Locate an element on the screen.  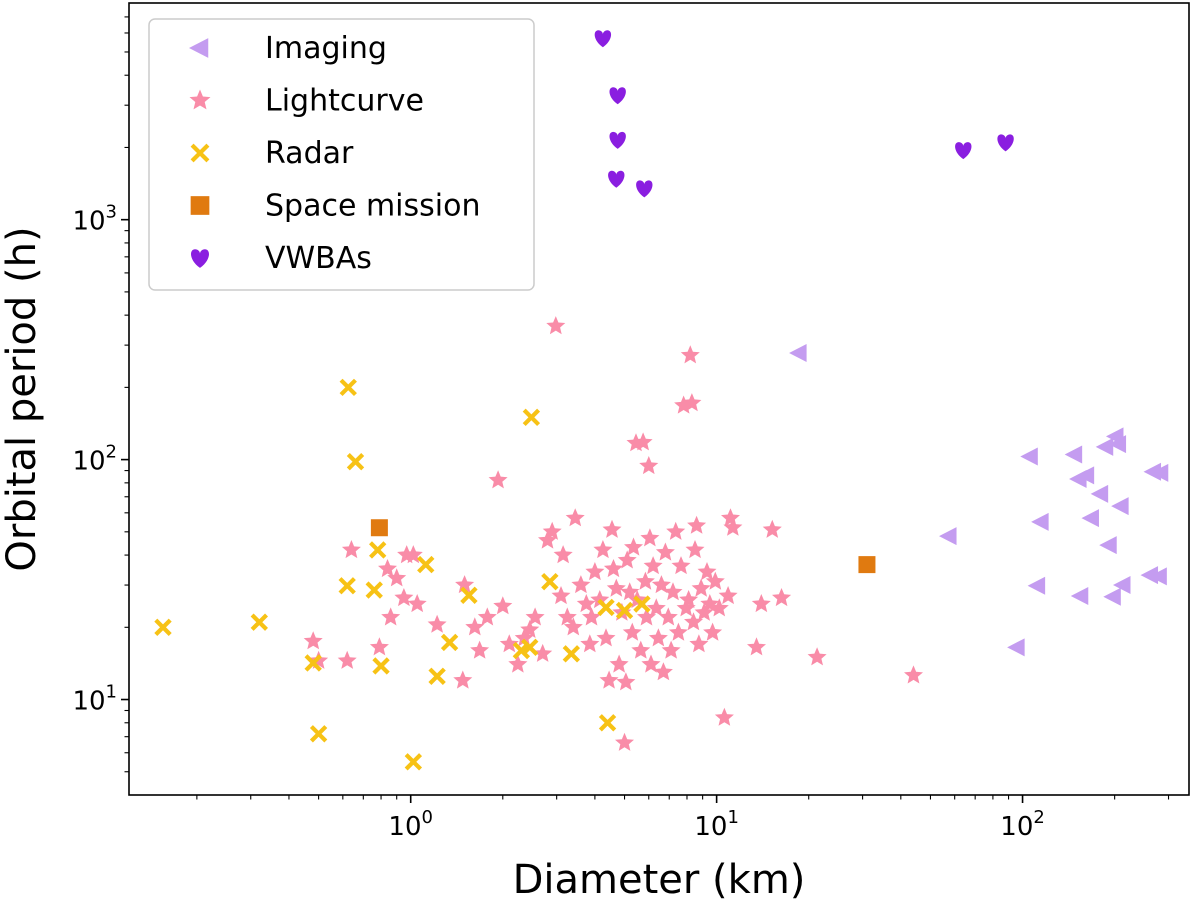
legend-entry-radar: Radar is located at coordinates (272, 153).